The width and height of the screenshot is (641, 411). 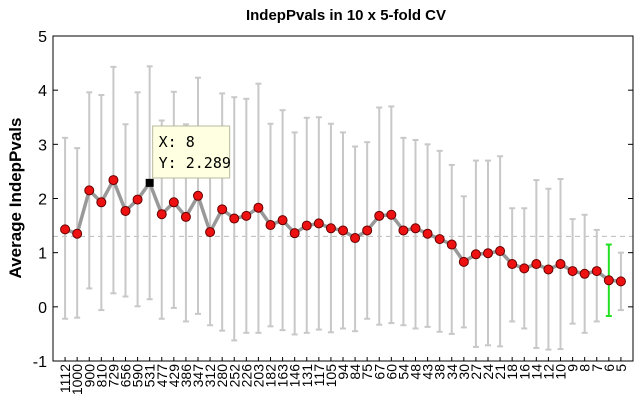 I want to click on x-tick-label: 21, so click(x=500, y=372).